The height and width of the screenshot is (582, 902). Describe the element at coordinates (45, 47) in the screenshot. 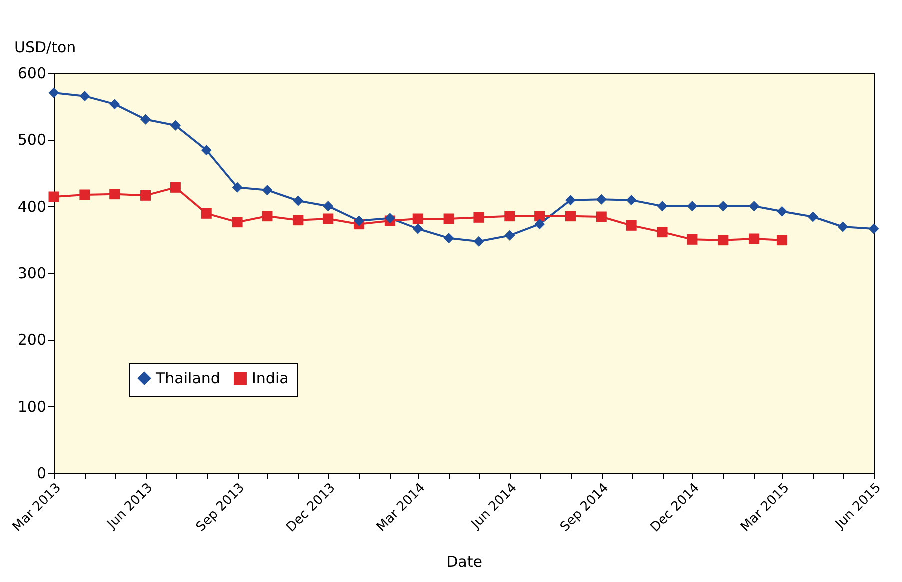

I see `y-axis-title: USD/ton` at that location.